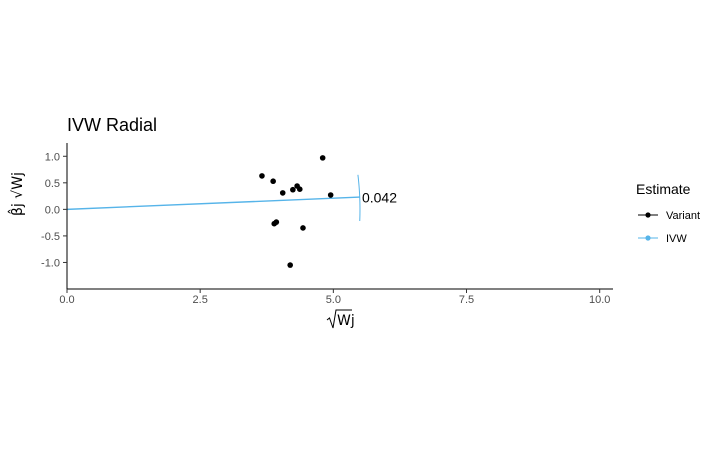 Image resolution: width=720 pixels, height=451 pixels. What do you see at coordinates (648, 238) in the screenshot?
I see `legend-ivw-marker` at bounding box center [648, 238].